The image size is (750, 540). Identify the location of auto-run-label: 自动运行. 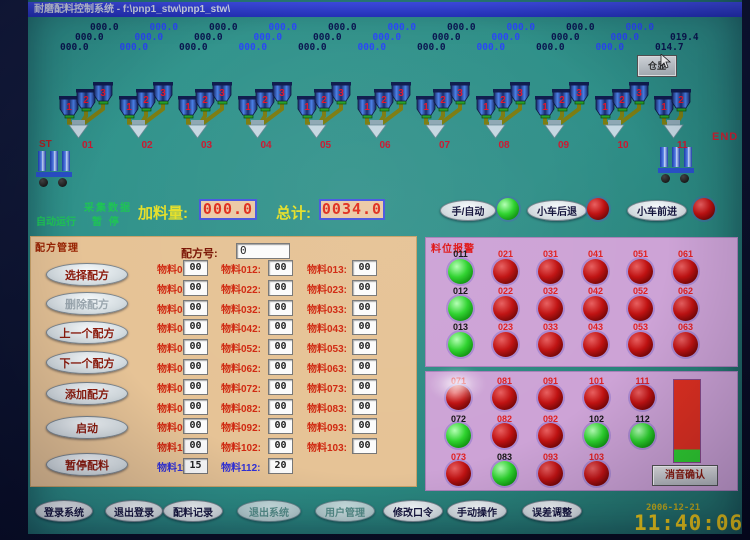
(56, 222).